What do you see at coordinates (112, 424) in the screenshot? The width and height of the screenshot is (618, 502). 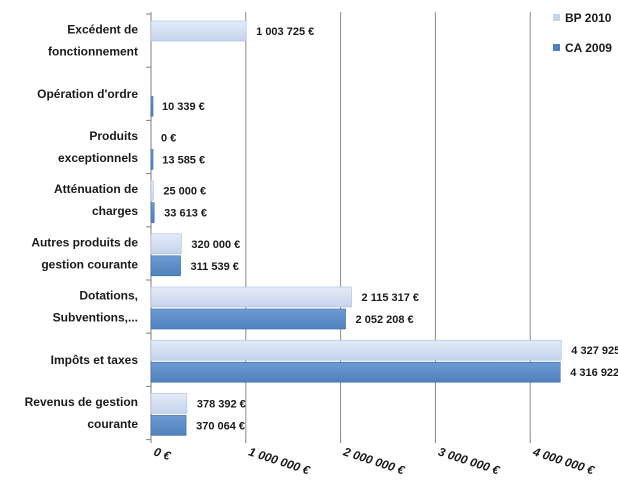 I see `category-label: courante` at bounding box center [112, 424].